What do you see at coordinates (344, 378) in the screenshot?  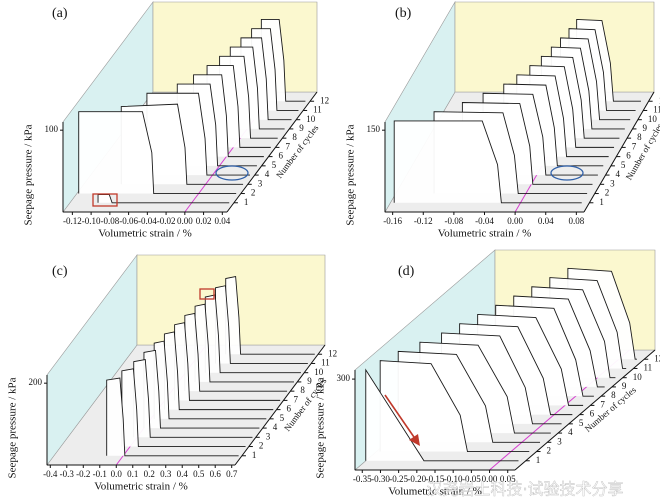 I see `z-tick-label: 300` at bounding box center [344, 378].